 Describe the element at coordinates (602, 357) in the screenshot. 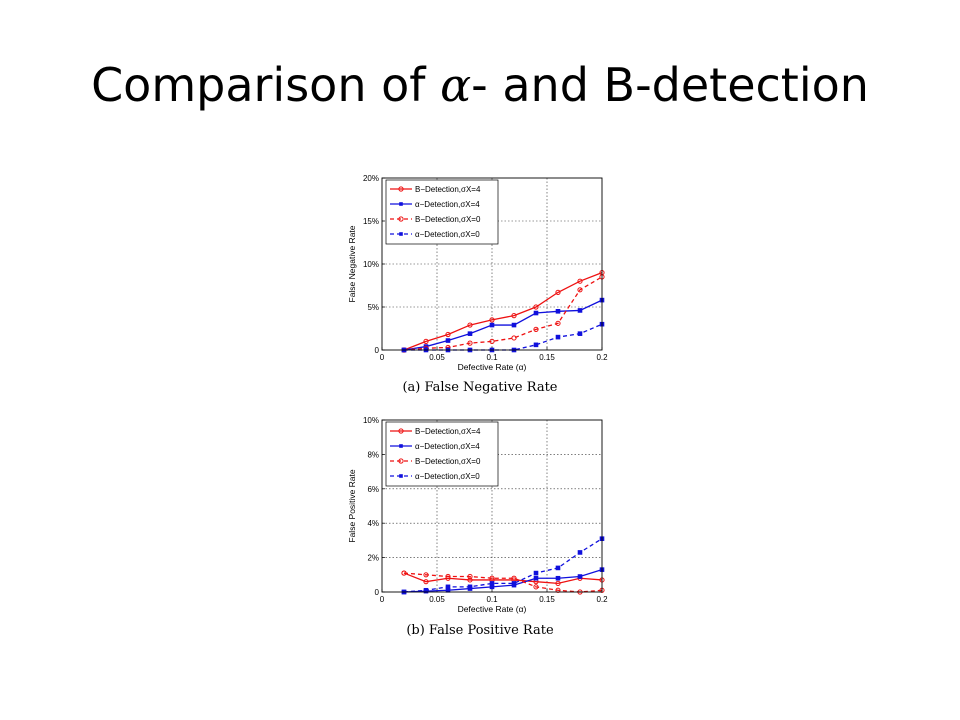

I see `fn-xtick-label: 0.2` at that location.